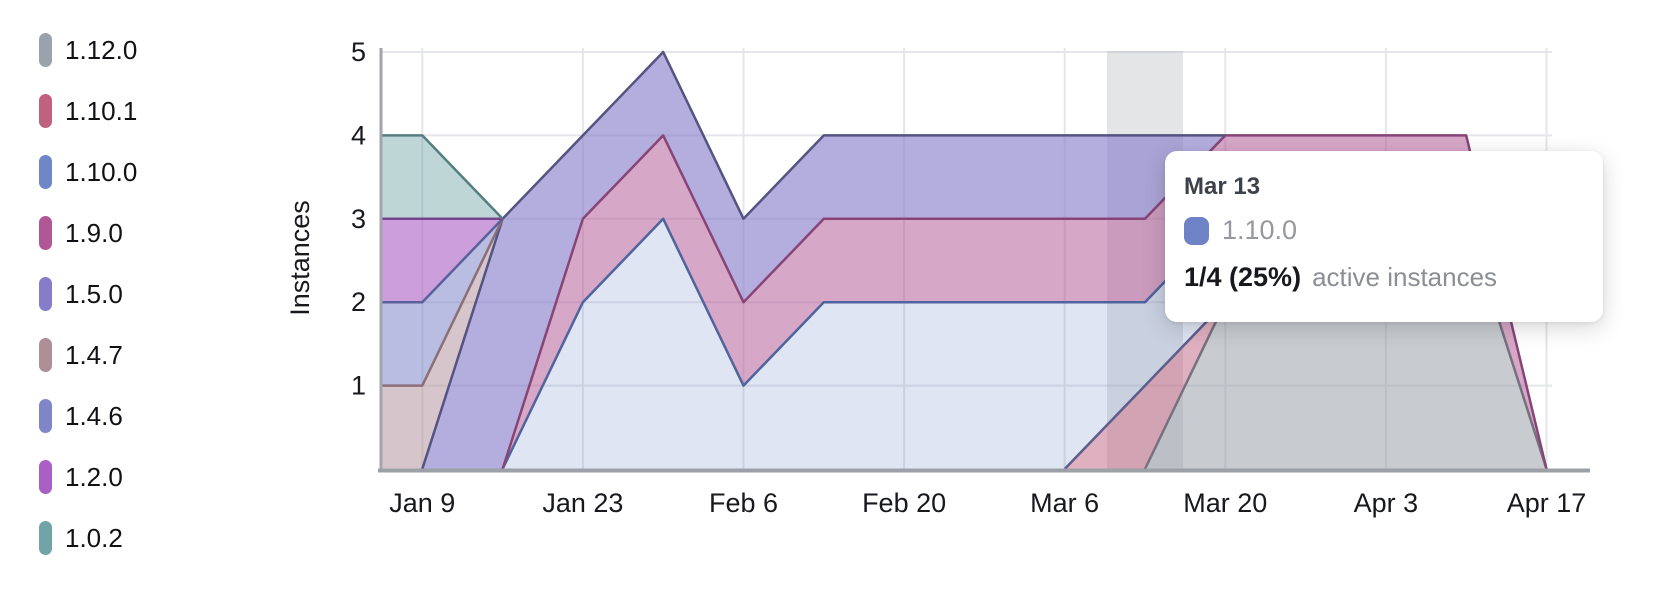  Describe the element at coordinates (94, 416) in the screenshot. I see `legend-label: 1.4.6` at that location.